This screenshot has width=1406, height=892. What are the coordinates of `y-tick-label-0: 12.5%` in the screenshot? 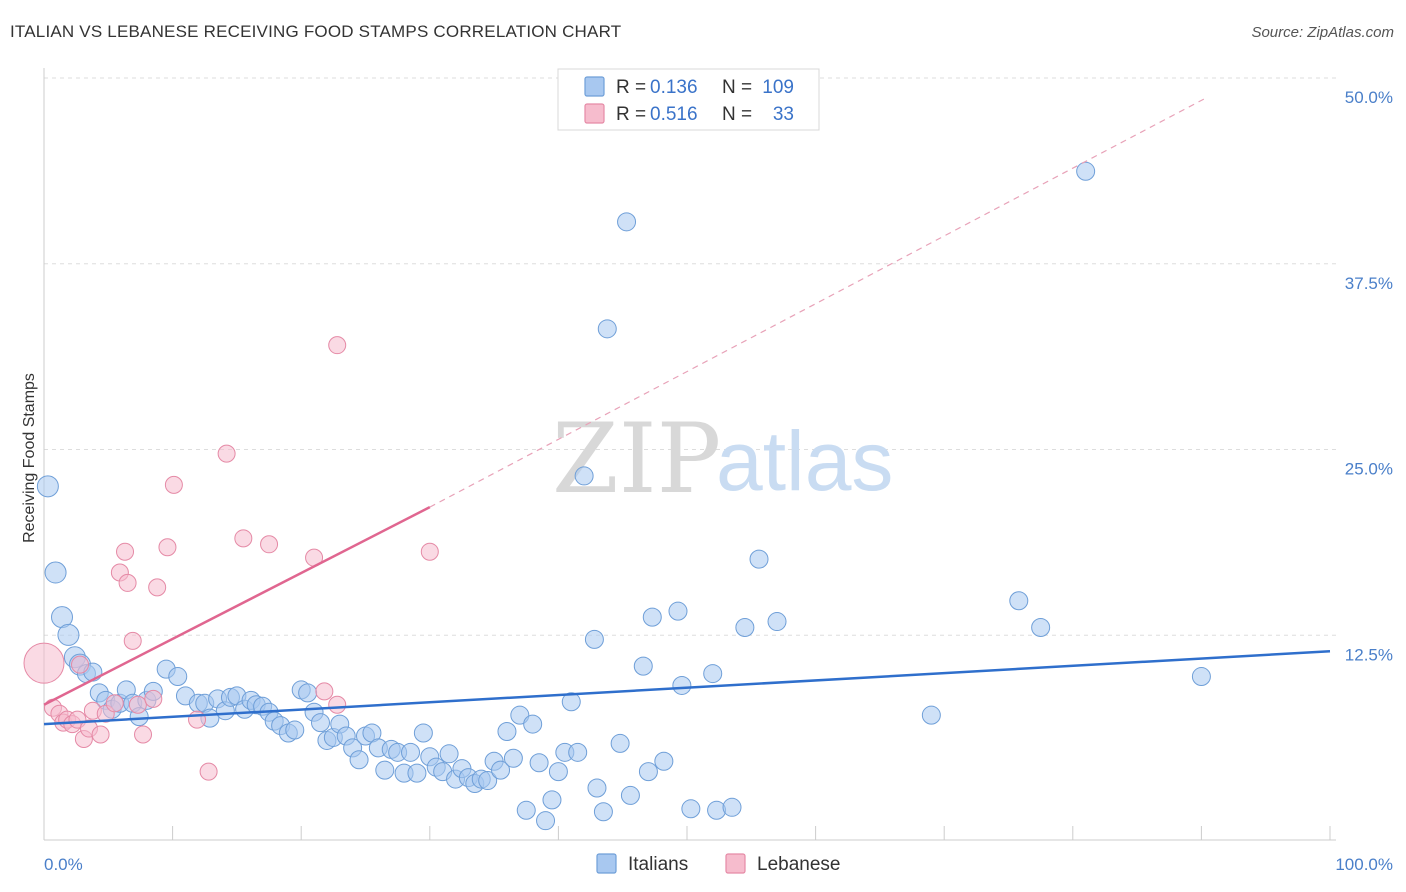 It's located at (1369, 654).